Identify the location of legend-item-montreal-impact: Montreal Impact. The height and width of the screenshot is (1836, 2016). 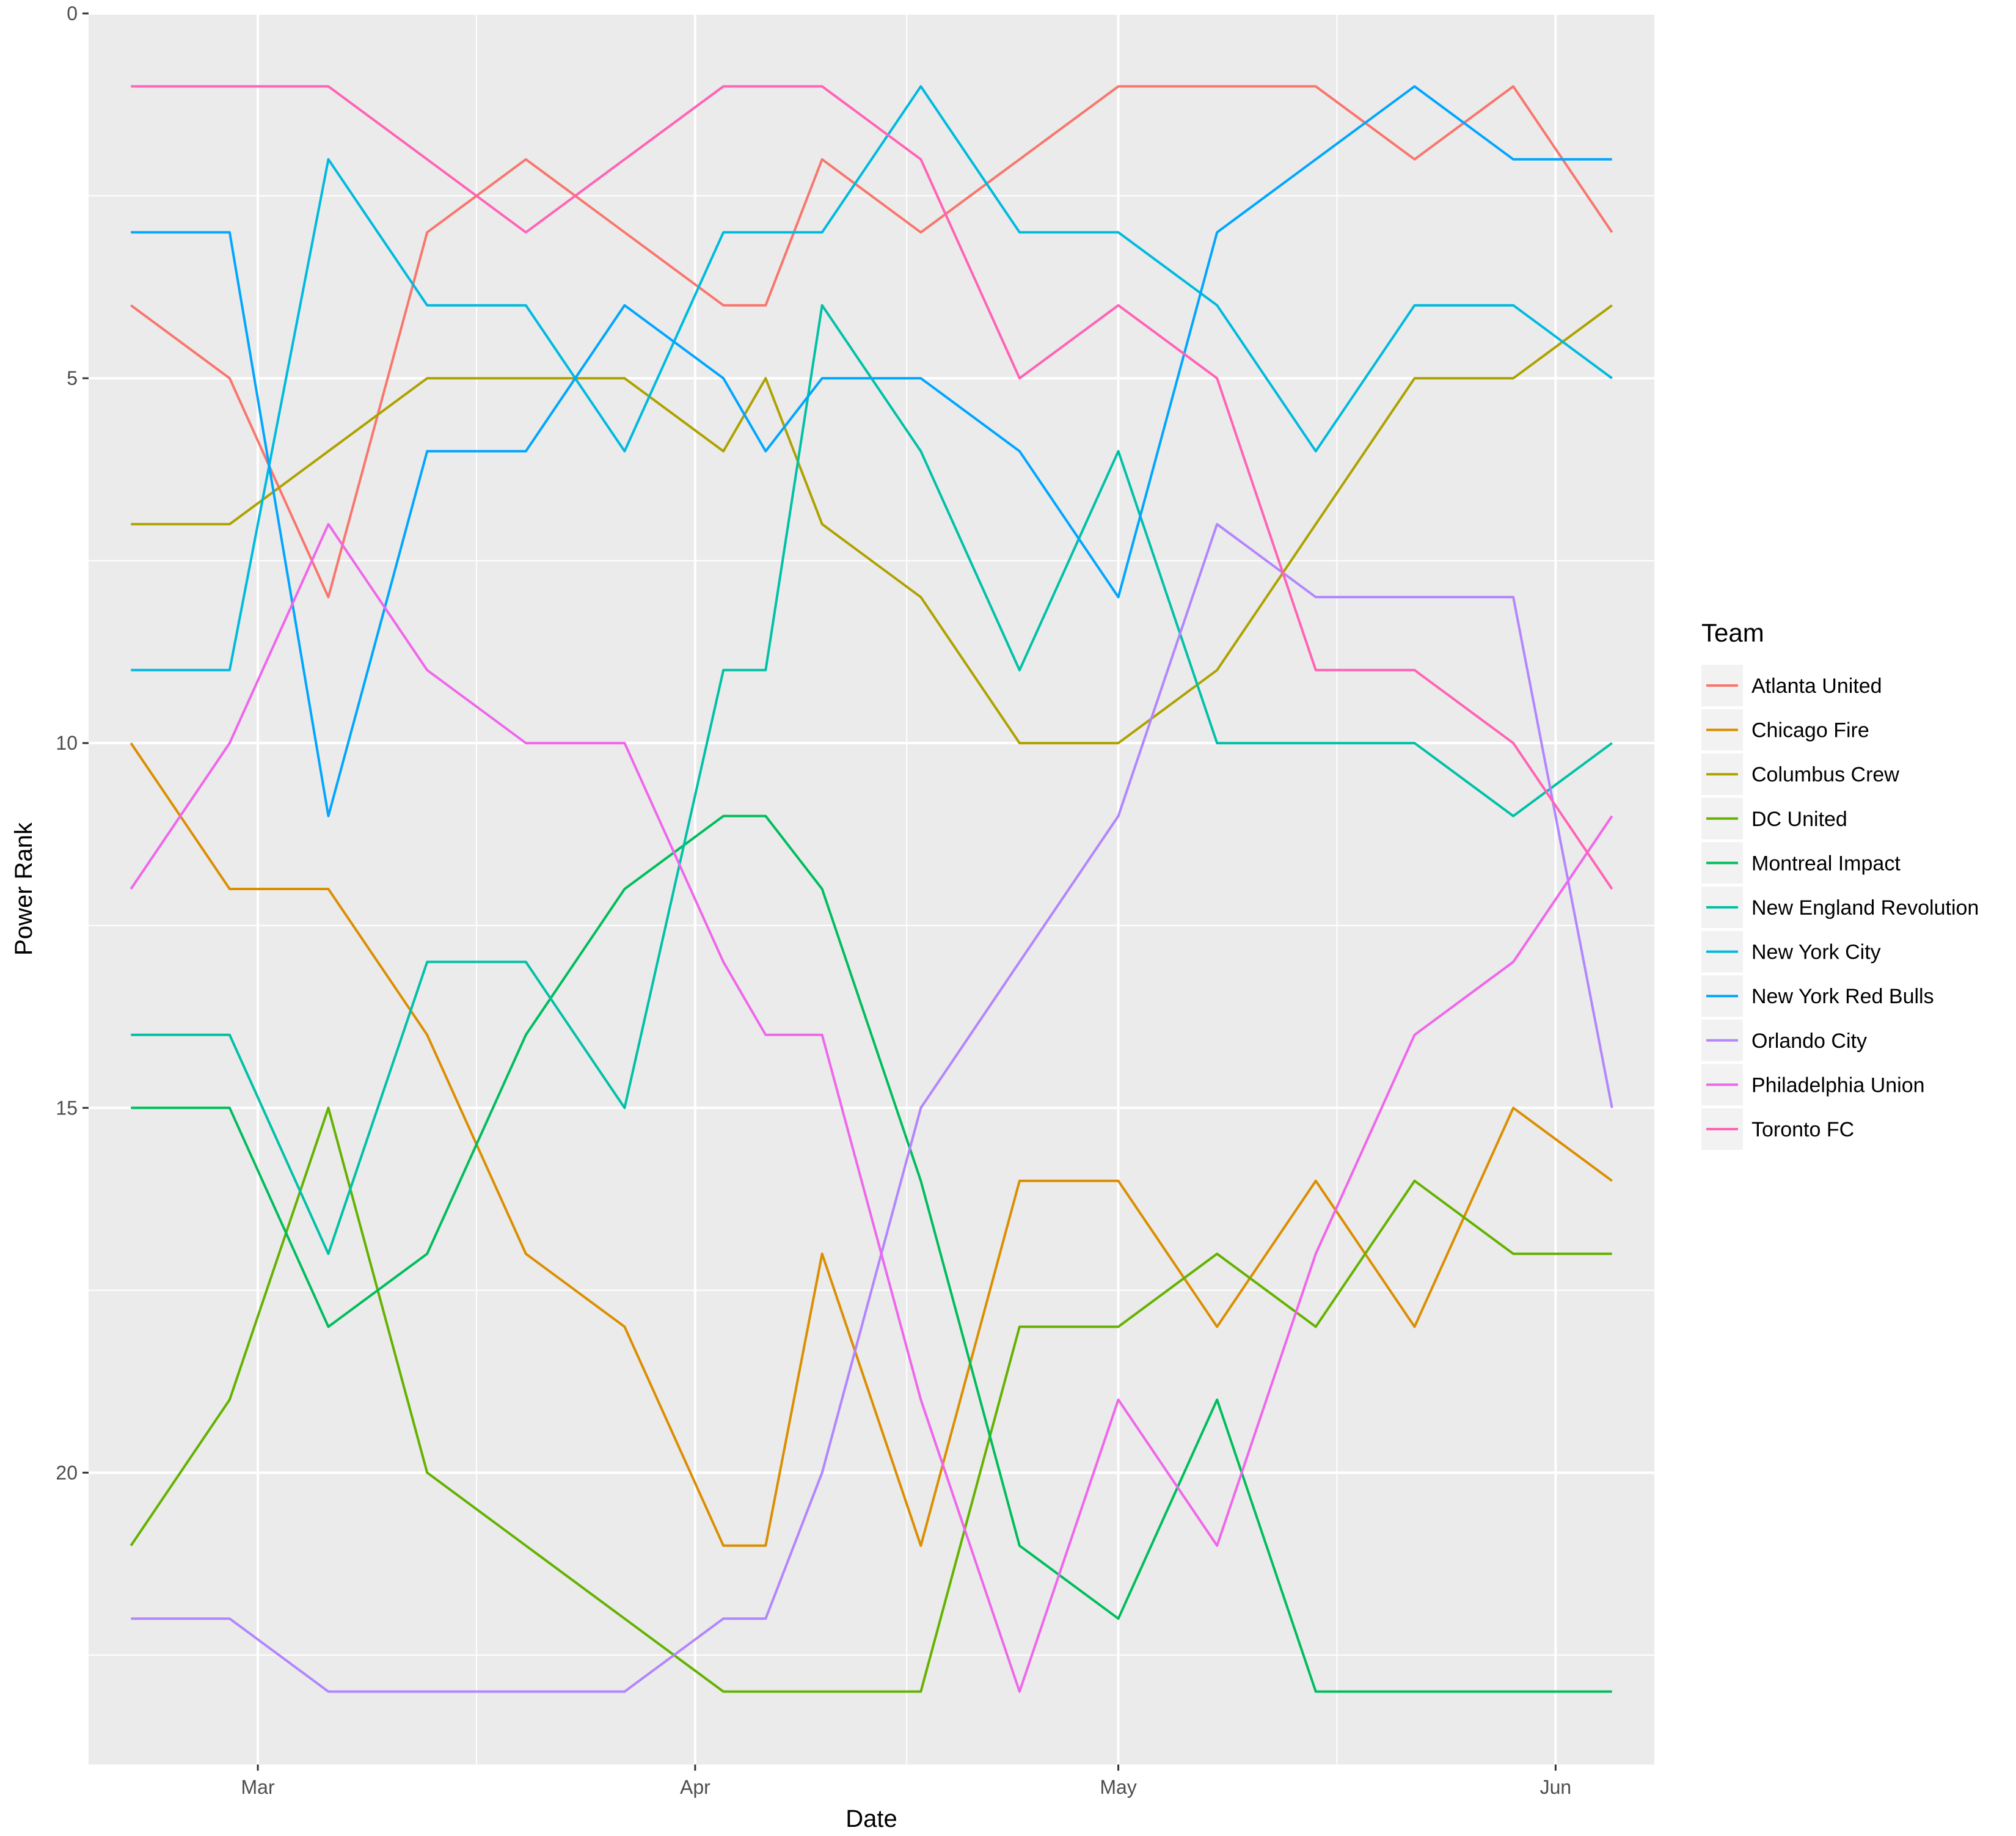
(1801, 863).